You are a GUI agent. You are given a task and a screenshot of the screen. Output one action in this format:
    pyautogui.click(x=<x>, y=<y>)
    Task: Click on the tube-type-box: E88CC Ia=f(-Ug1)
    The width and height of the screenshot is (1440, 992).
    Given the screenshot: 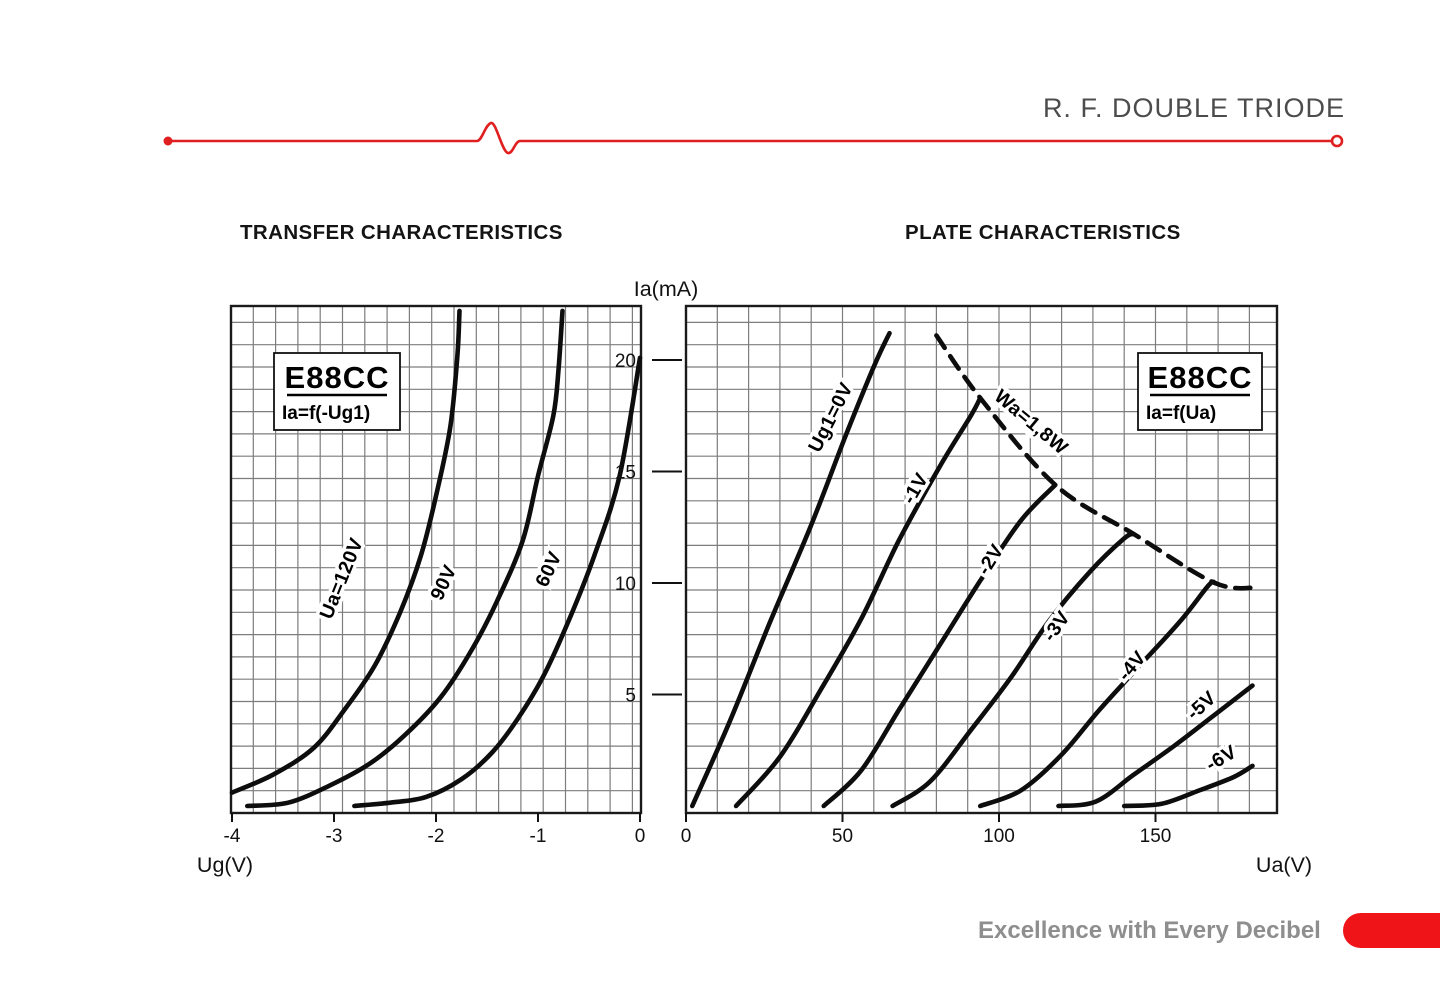 What is the action you would take?
    pyautogui.click(x=337, y=391)
    